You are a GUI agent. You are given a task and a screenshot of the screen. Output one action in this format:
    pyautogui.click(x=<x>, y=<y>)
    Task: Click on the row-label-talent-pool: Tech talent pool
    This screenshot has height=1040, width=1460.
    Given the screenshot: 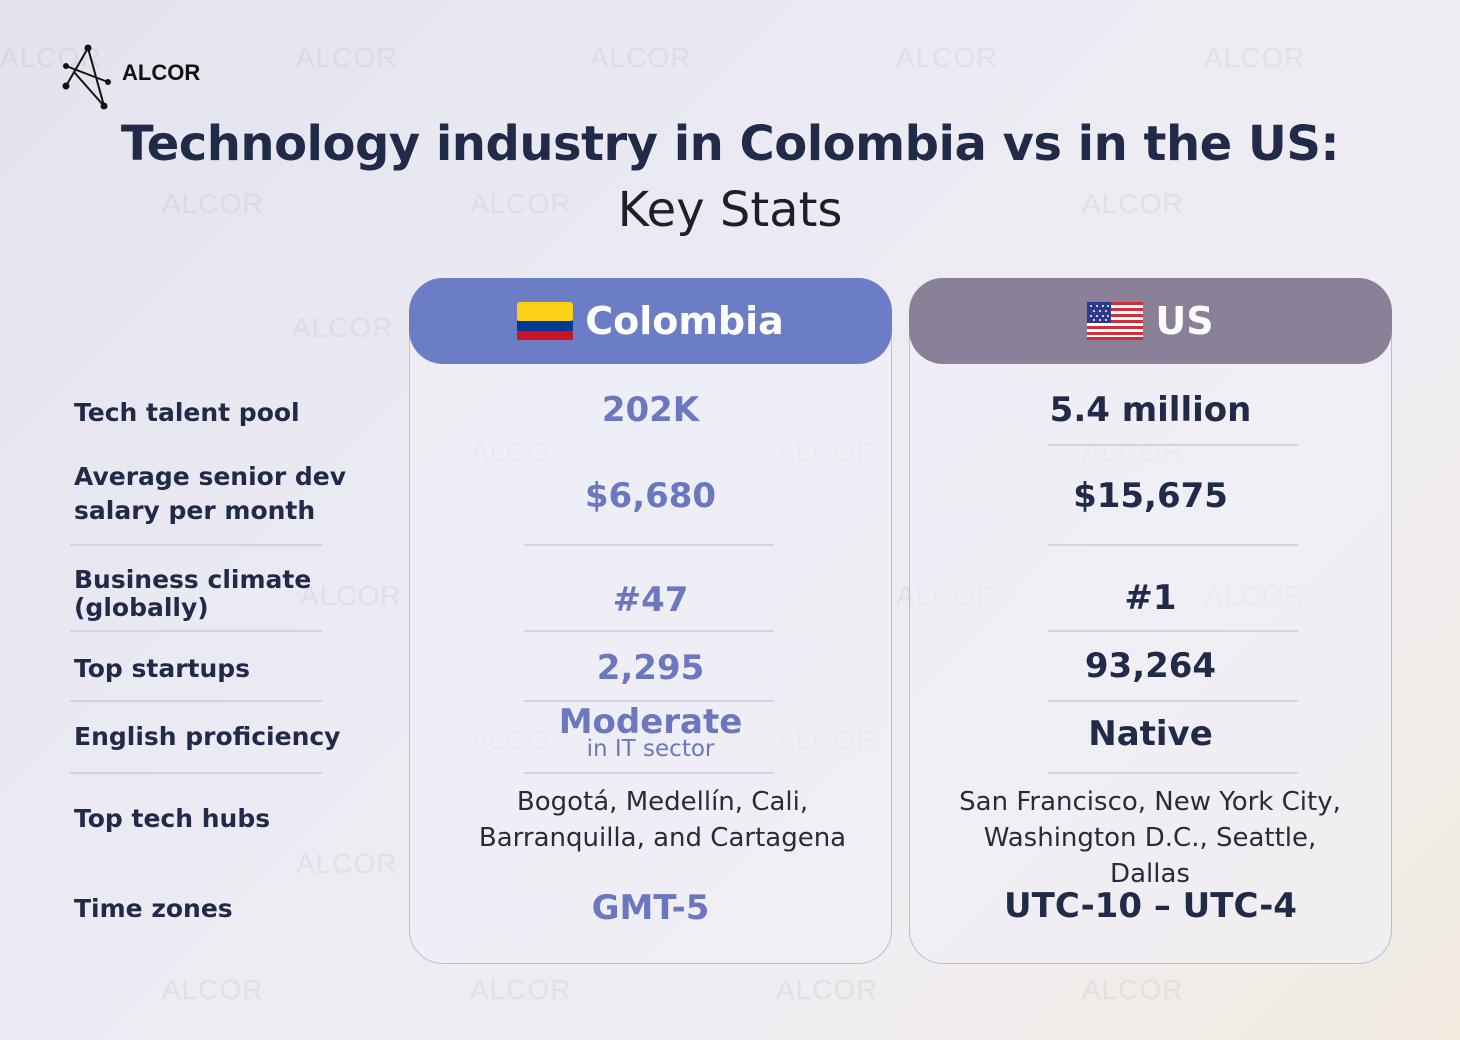 What is the action you would take?
    pyautogui.click(x=187, y=412)
    